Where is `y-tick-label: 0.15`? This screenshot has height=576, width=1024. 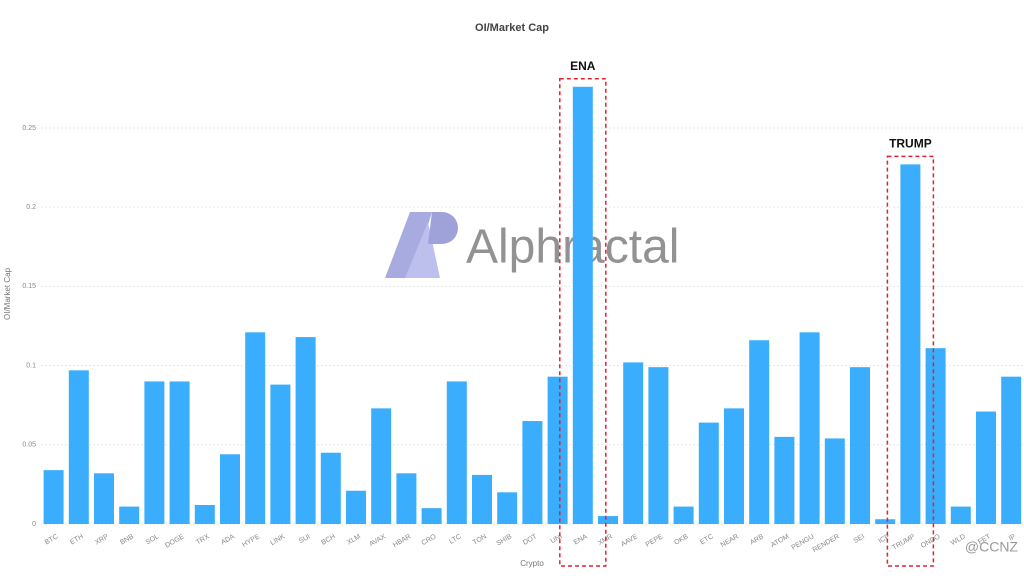
y-tick-label: 0.15 is located at coordinates (29, 286).